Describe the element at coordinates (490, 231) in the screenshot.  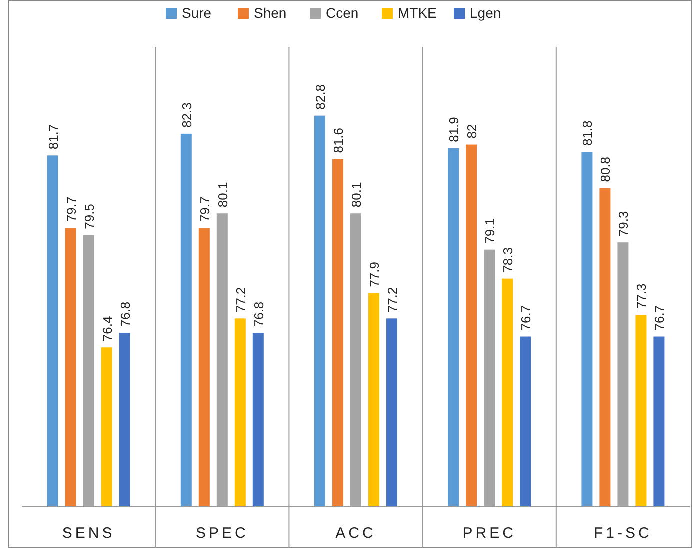
I see `data-label: 79.1` at that location.